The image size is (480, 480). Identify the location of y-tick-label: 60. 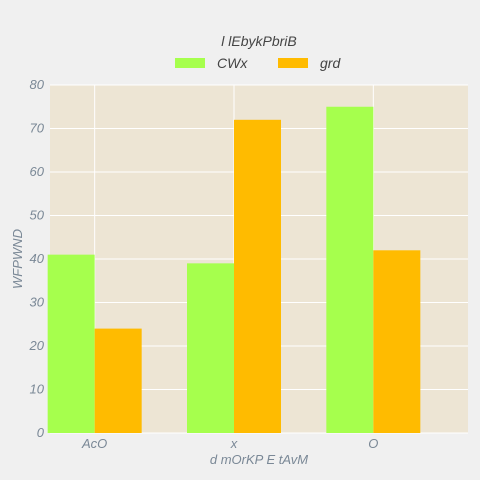
(37, 171).